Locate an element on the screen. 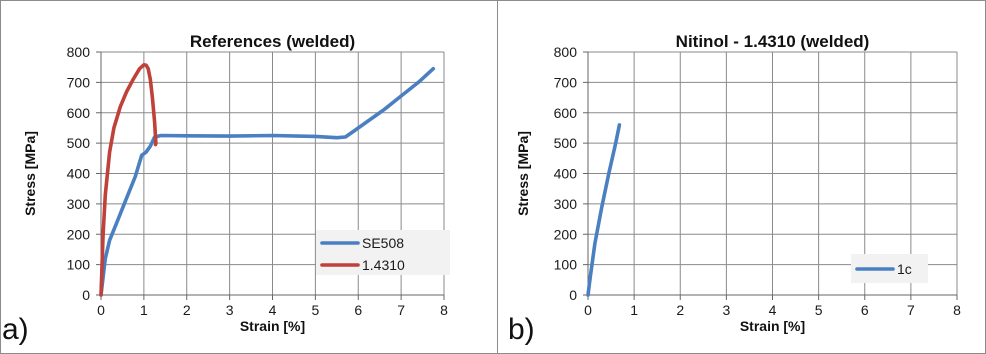 The width and height of the screenshot is (986, 354). panel-label: b) is located at coordinates (521, 329).